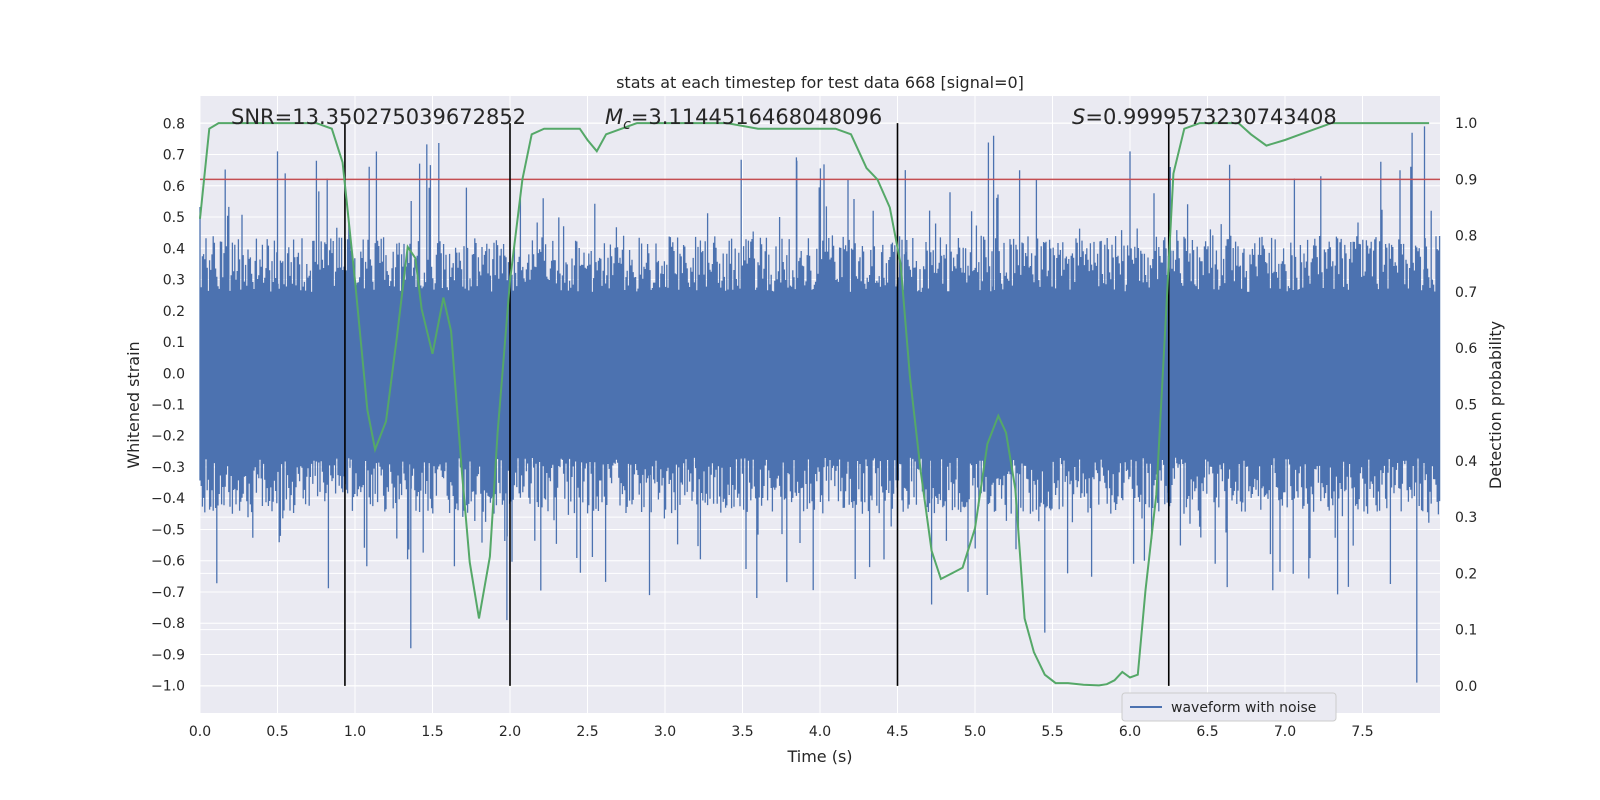 The image size is (1600, 800). Describe the element at coordinates (174, 187) in the screenshot. I see `y-tick-label: 0.6` at that location.